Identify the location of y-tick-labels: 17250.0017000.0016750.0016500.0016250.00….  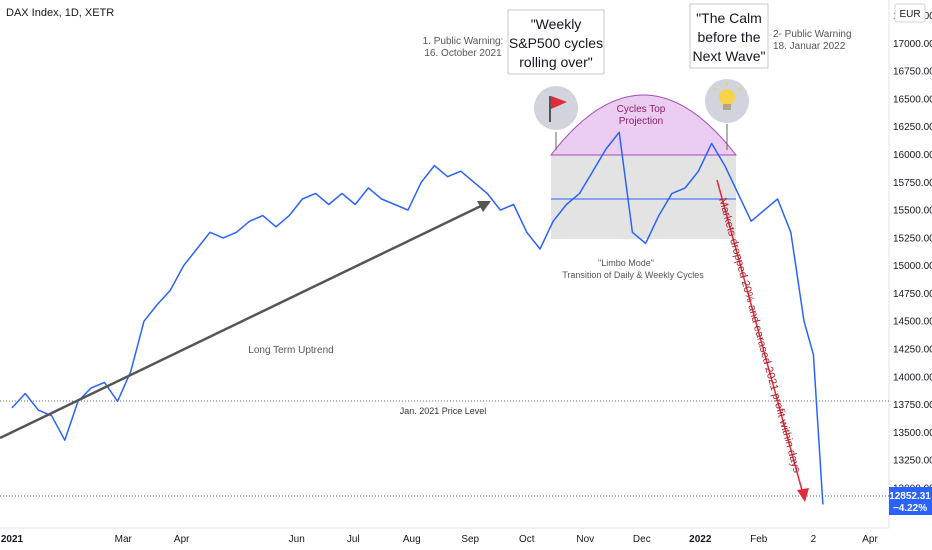
(912, 252).